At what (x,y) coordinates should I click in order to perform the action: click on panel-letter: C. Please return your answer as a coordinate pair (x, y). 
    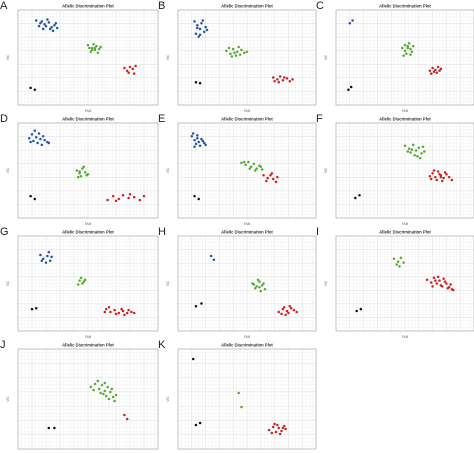
    Looking at the image, I should click on (320, 6).